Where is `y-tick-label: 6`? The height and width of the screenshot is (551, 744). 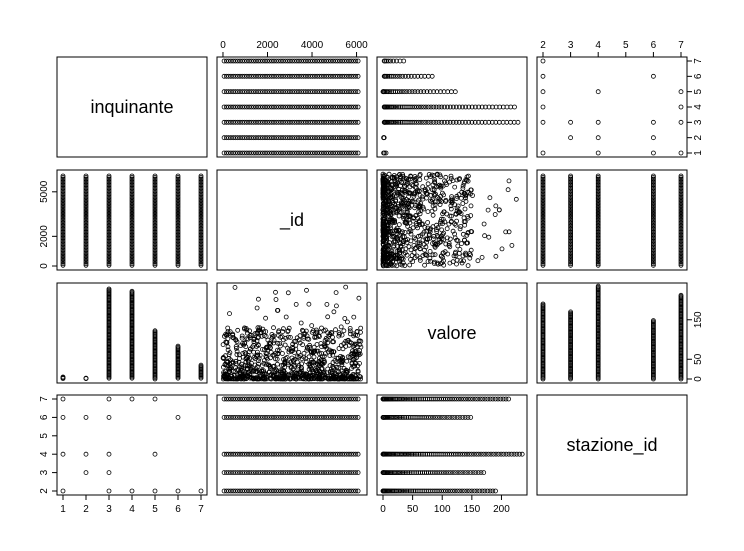
y-tick-label: 6 is located at coordinates (44, 417).